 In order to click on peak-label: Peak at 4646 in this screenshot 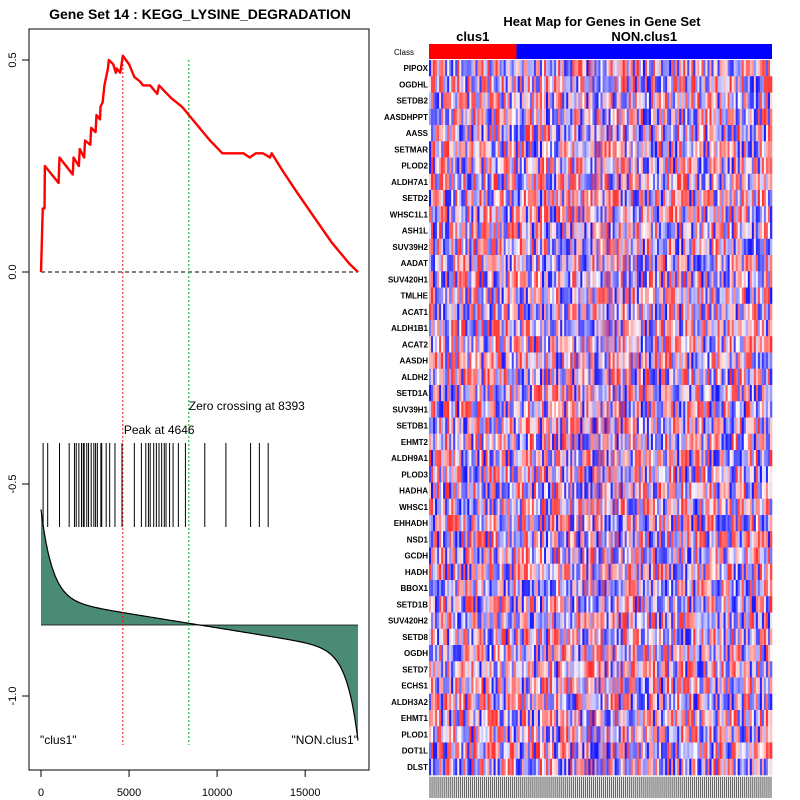, I will do `click(159, 430)`.